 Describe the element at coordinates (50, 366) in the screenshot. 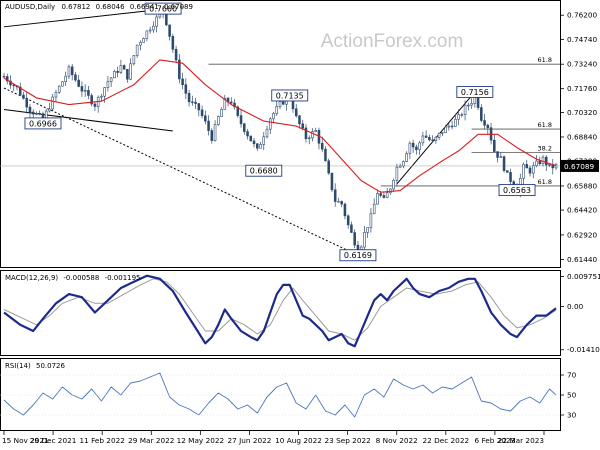

I see `rsi-value: 50.0726` at that location.